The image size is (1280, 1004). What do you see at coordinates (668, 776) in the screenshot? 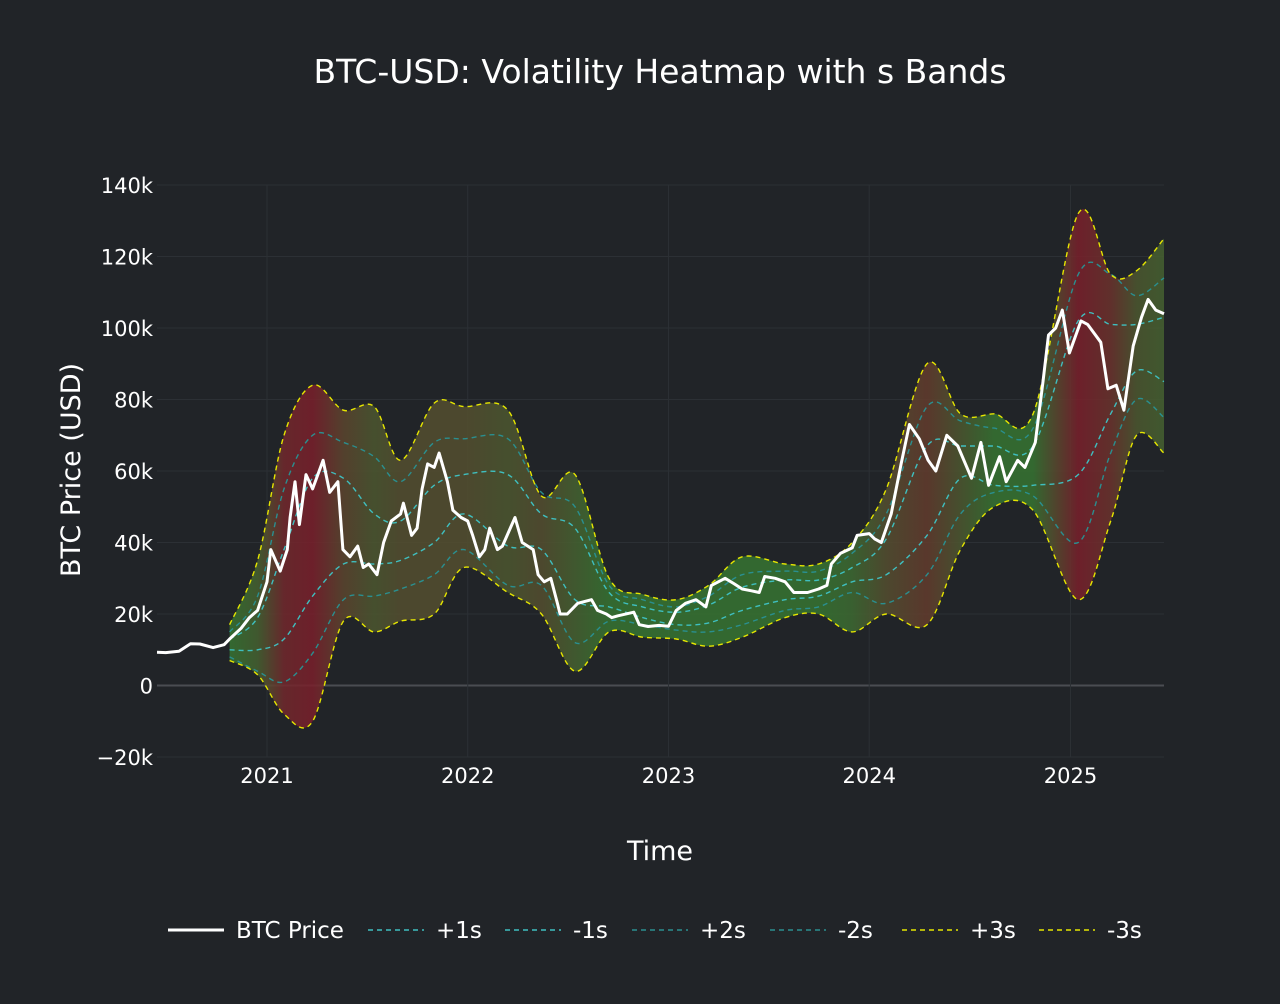
I see `x-tick-label: 2023` at bounding box center [668, 776].